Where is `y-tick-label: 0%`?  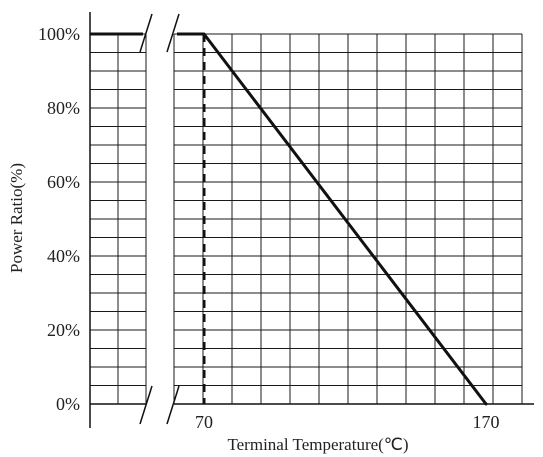 y-tick-label: 0% is located at coordinates (68, 404).